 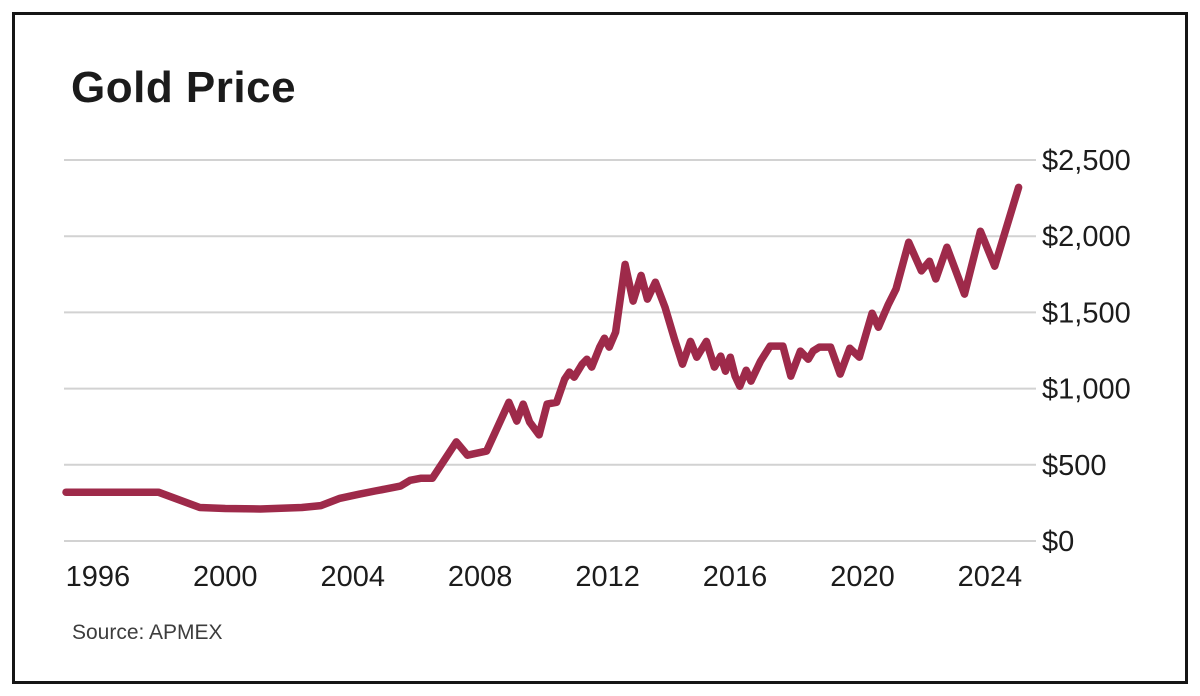 What do you see at coordinates (1086, 351) in the screenshot?
I see `y-axis-labels: $0 $500 $1,000 $1,500 $2,000 $2,500` at bounding box center [1086, 351].